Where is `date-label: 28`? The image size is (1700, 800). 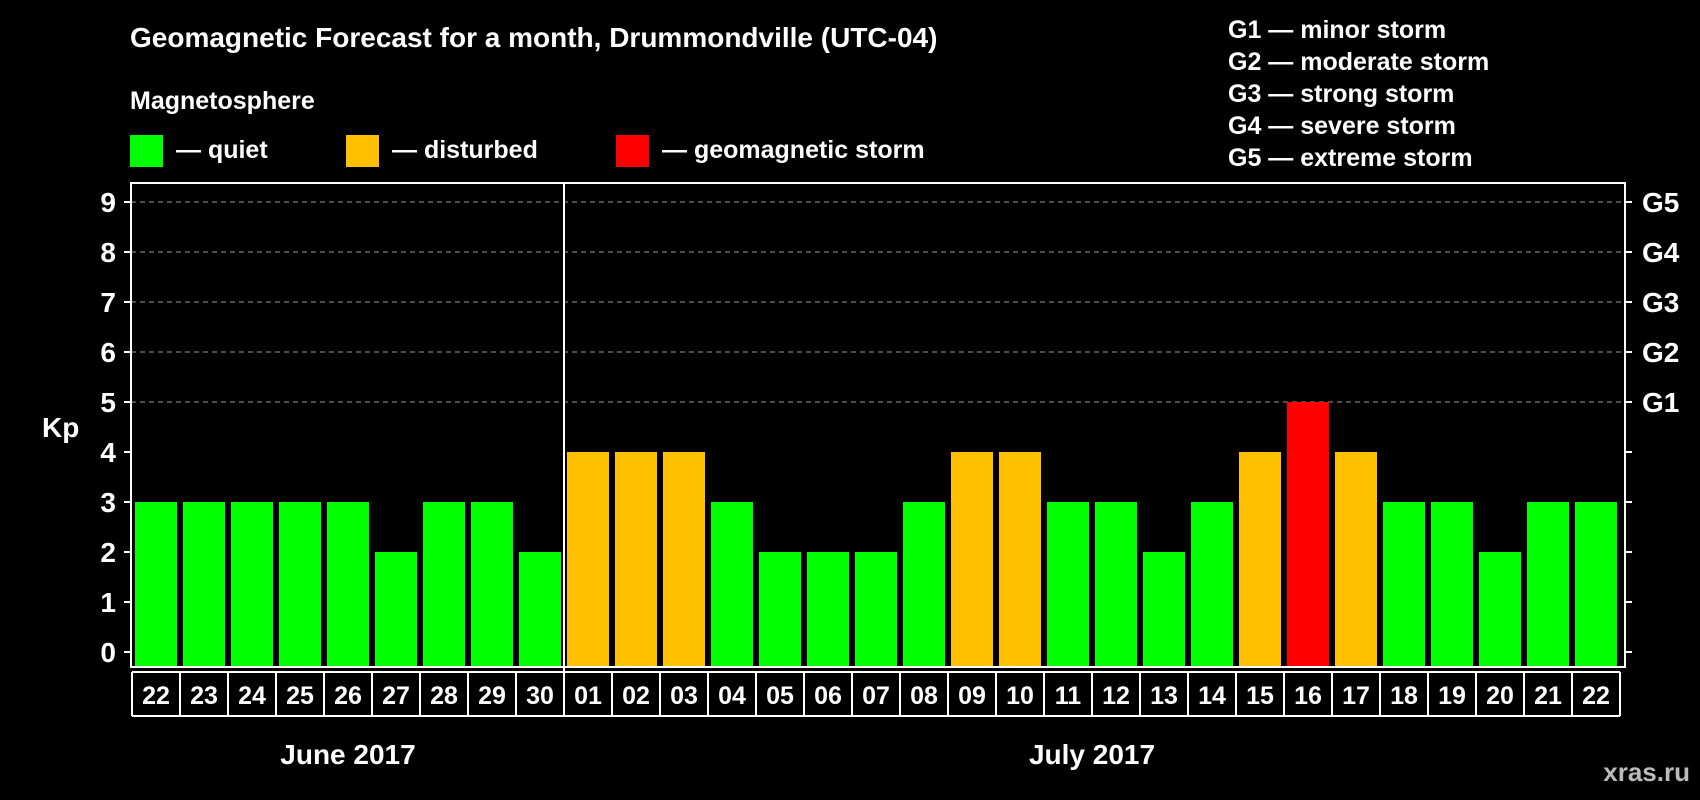 date-label: 28 is located at coordinates (444, 696).